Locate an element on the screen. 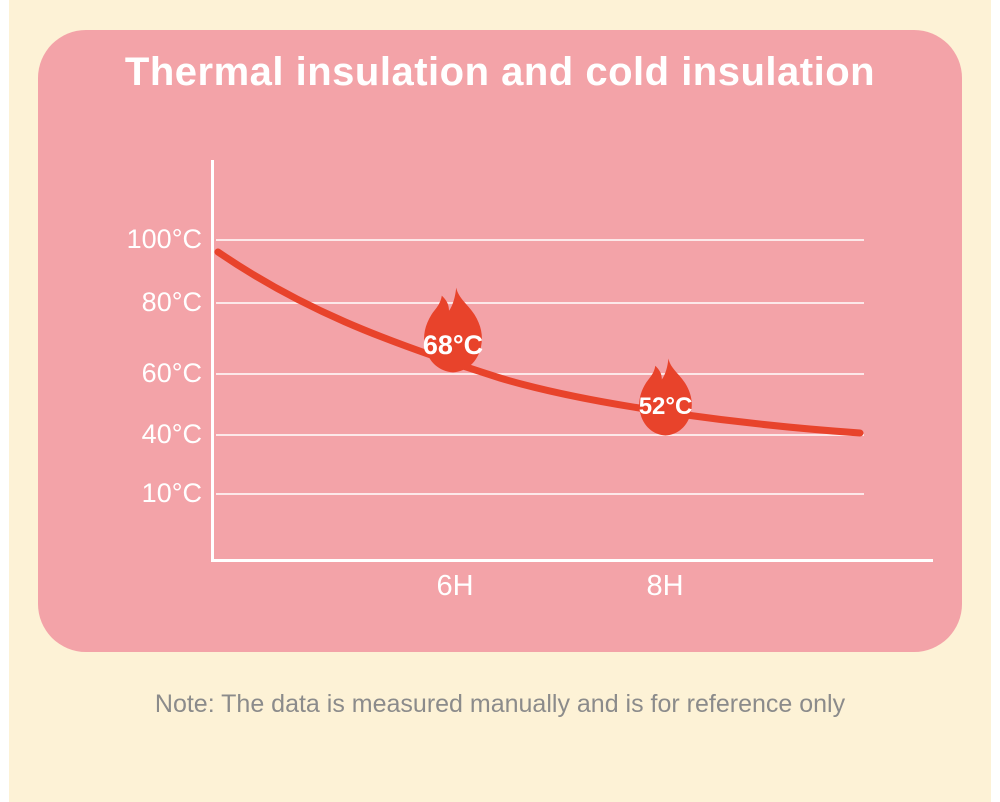  annotation-8h: 52°C is located at coordinates (665, 397).